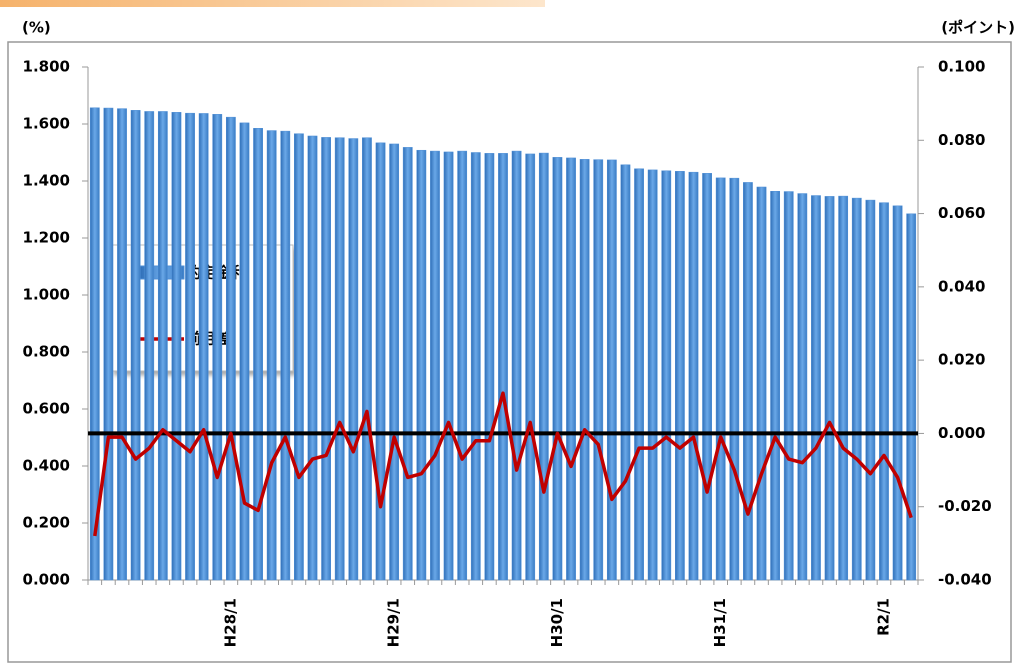  Describe the element at coordinates (272, 3) in the screenshot. I see `header-band` at that location.